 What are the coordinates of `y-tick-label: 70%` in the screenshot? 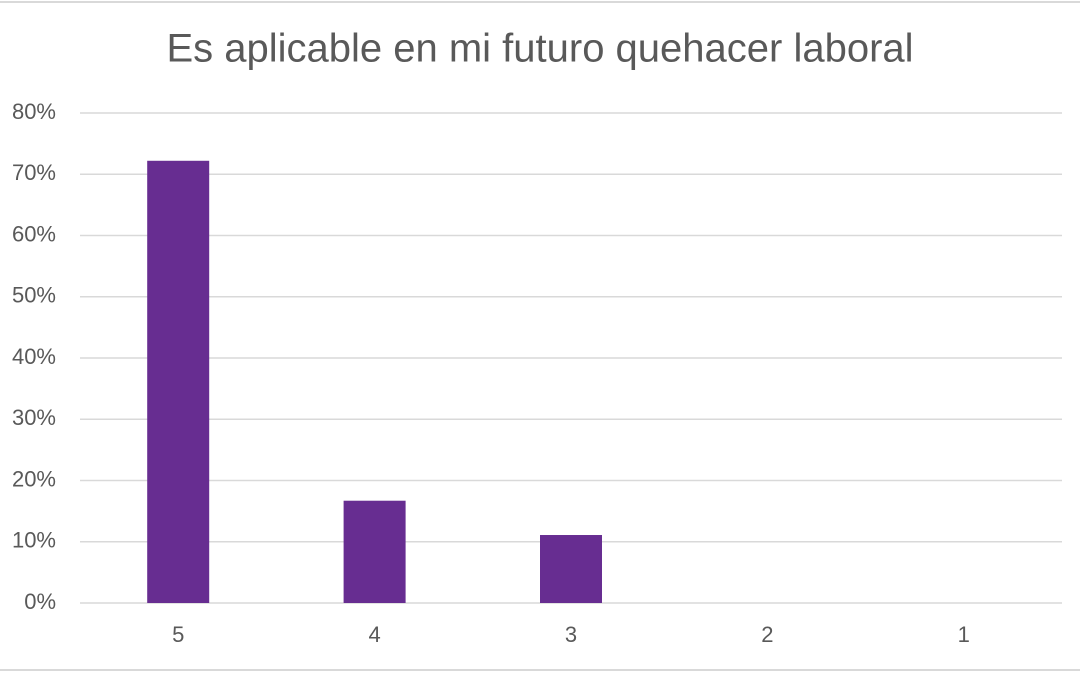 It's located at (34, 172).